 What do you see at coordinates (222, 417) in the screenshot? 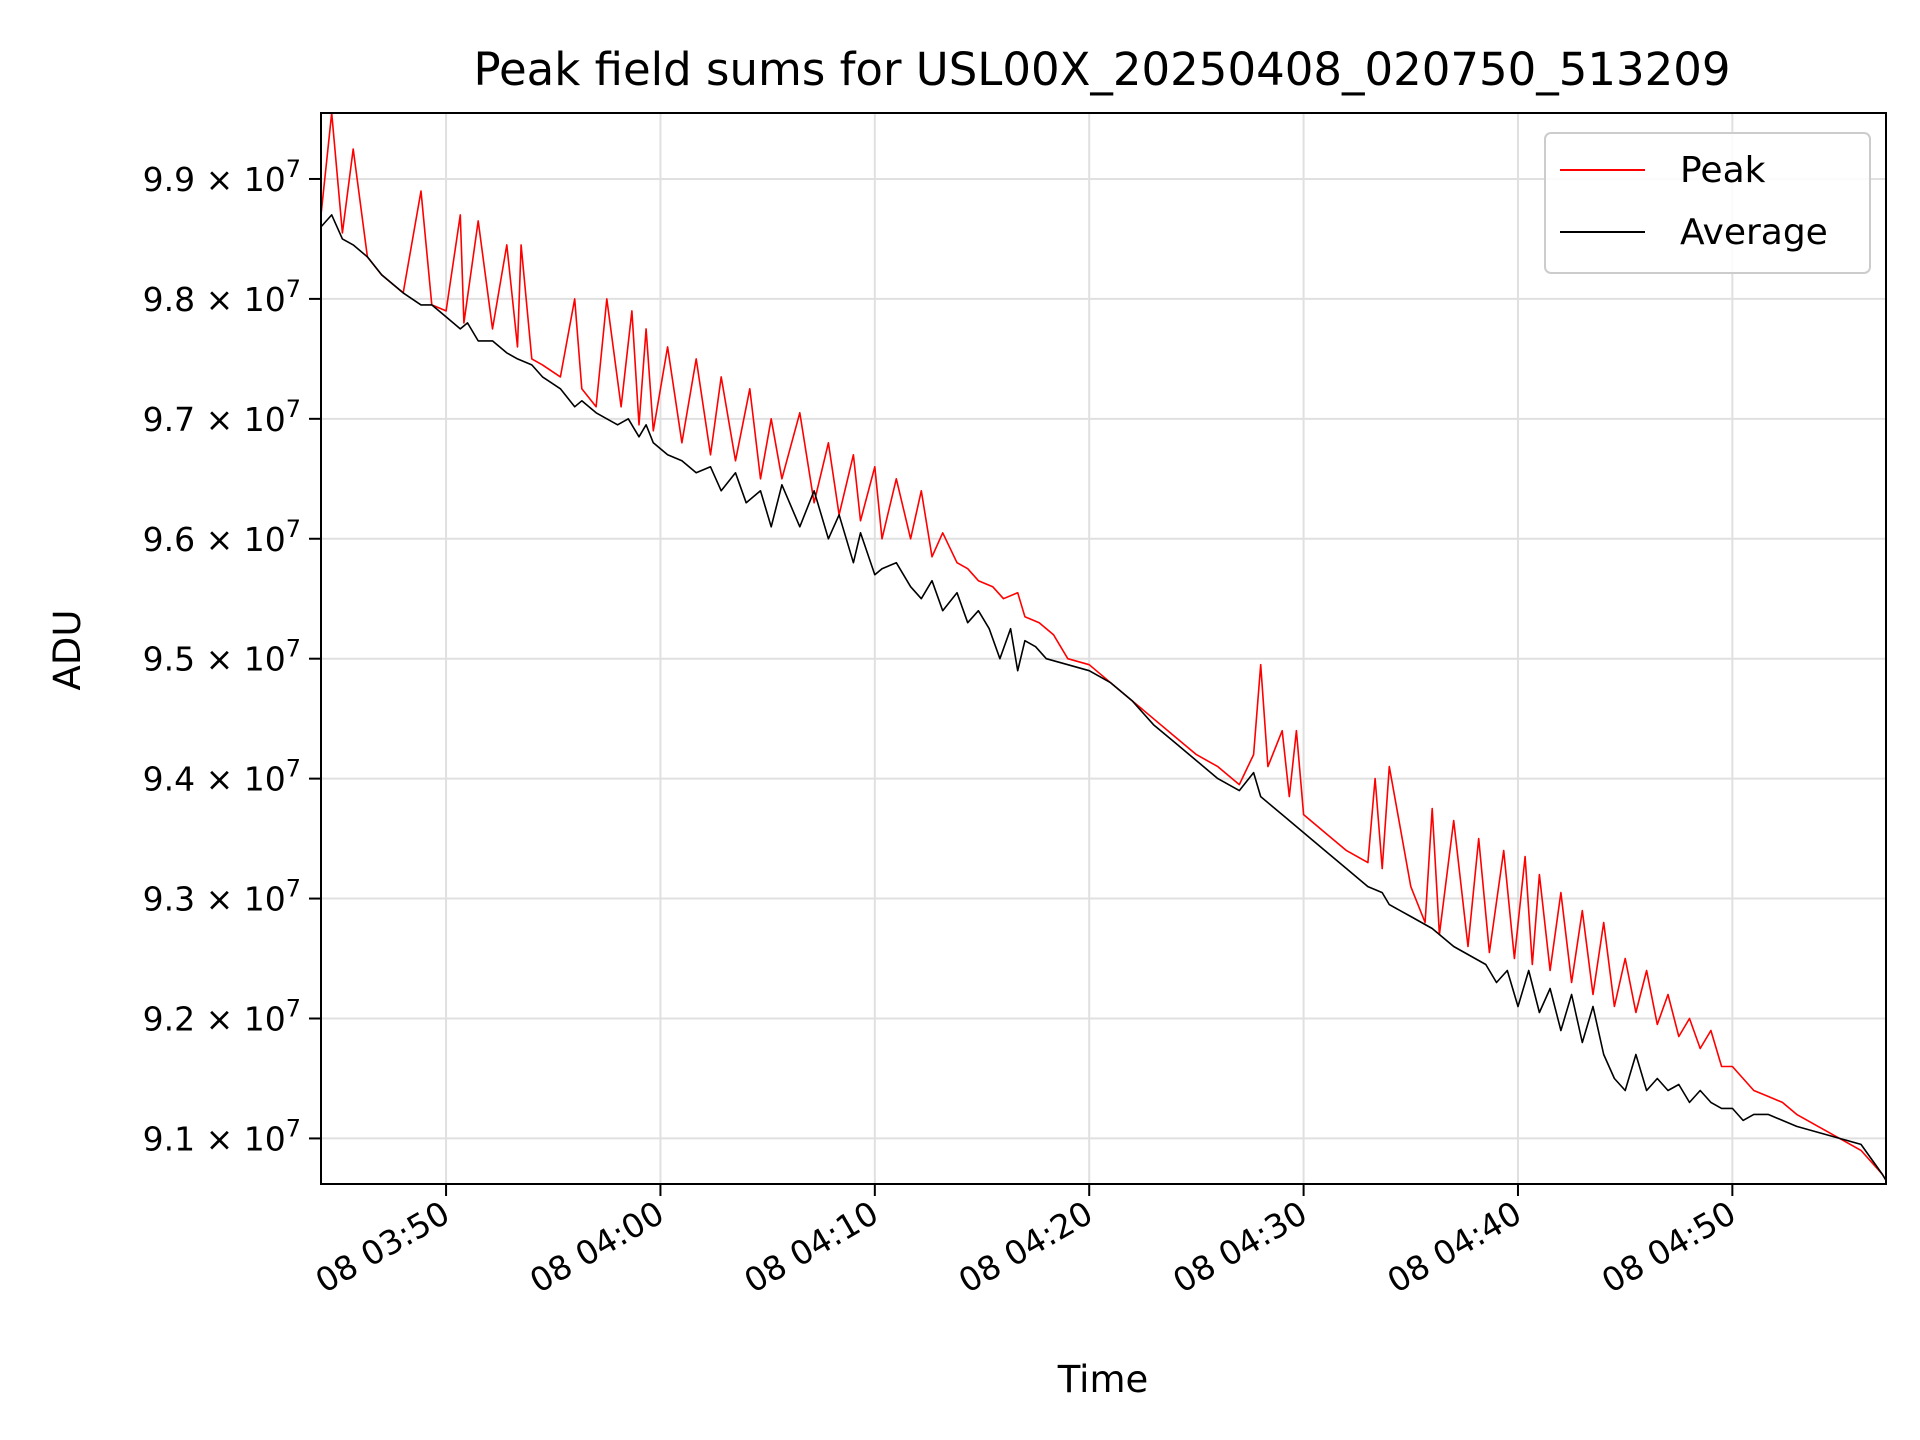
I see `y-tick-label: 9.7 × 107` at bounding box center [222, 417].